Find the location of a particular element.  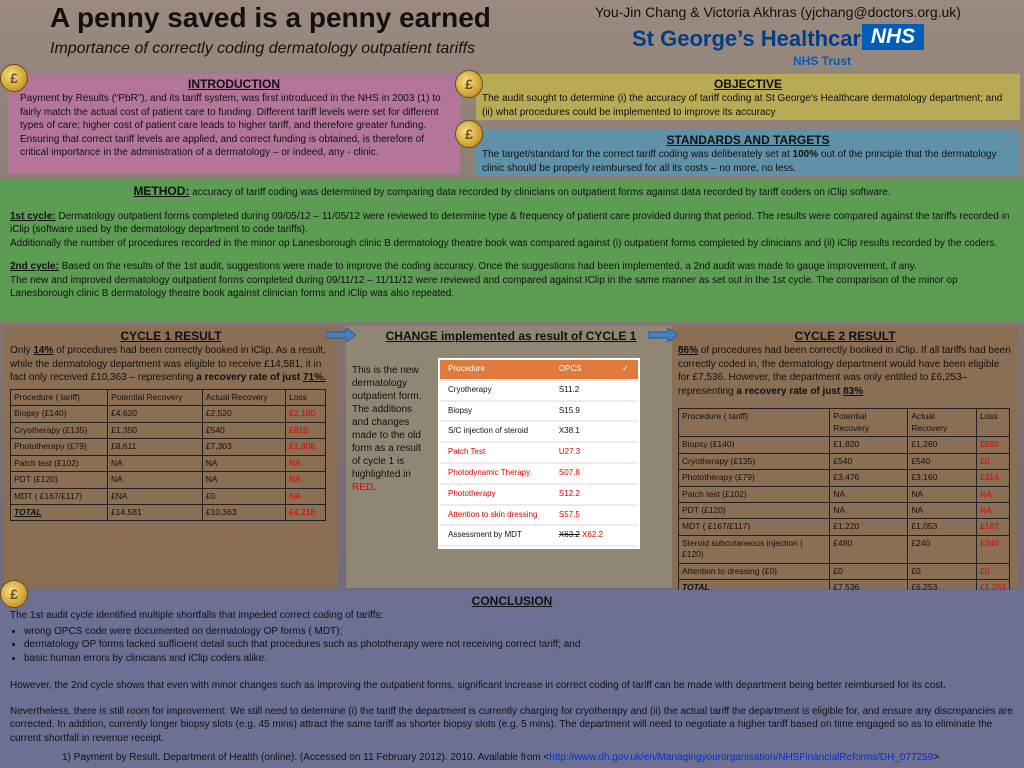

table-cell: Biopsy is located at coordinates (495, 411).